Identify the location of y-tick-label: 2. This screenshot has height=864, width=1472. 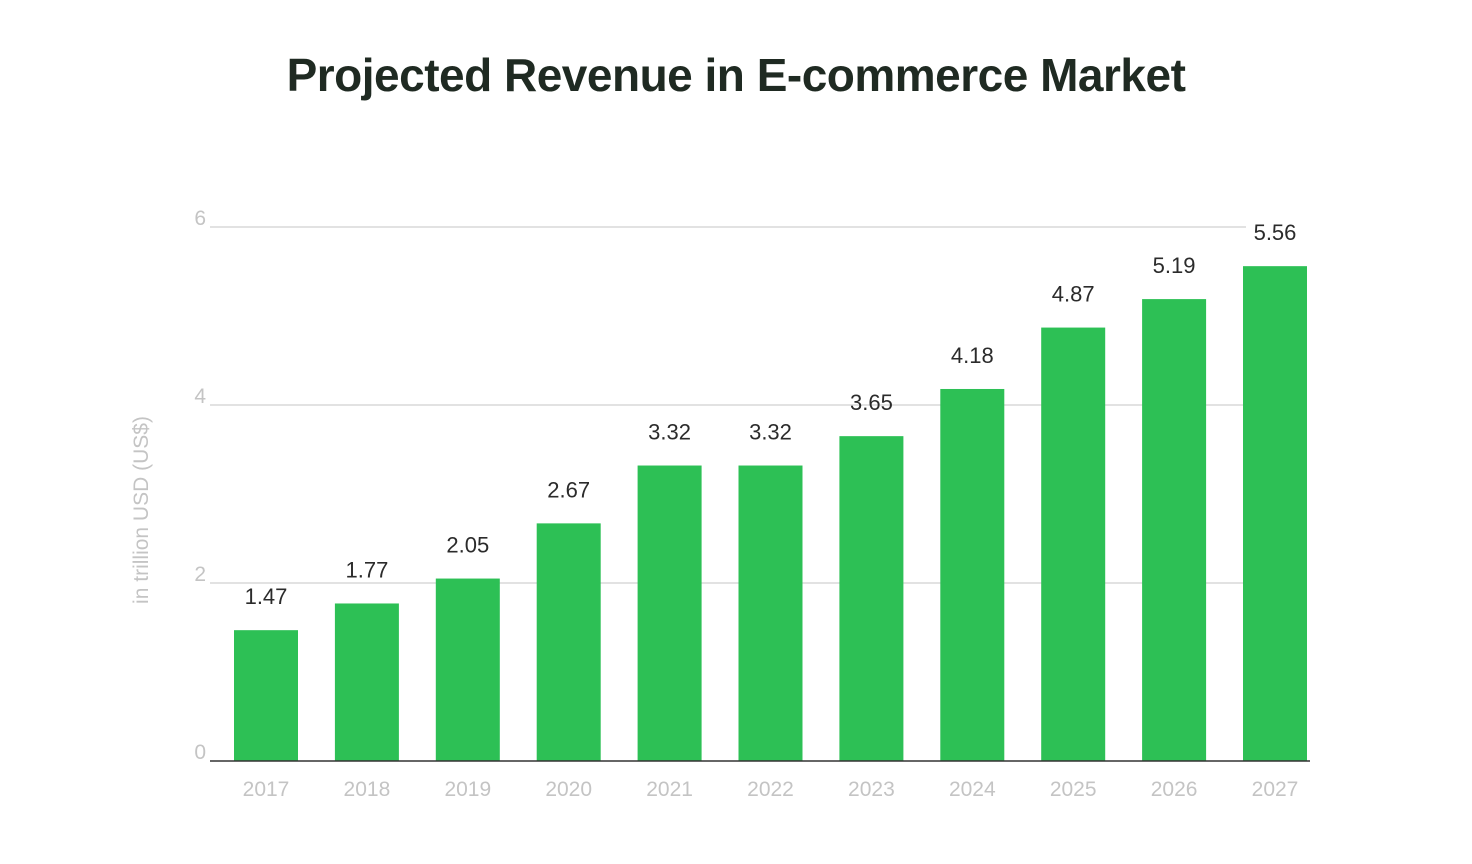
(200, 574).